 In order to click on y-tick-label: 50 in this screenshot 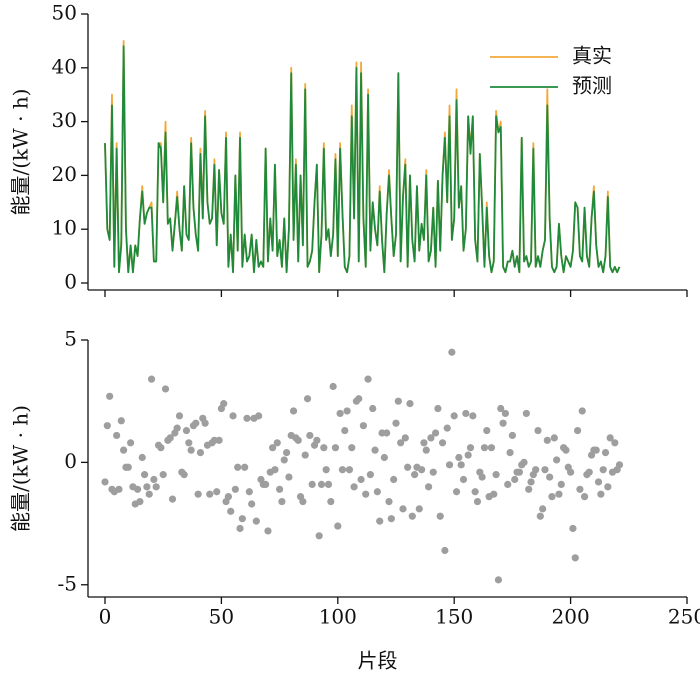, I will do `click(64, 13)`.